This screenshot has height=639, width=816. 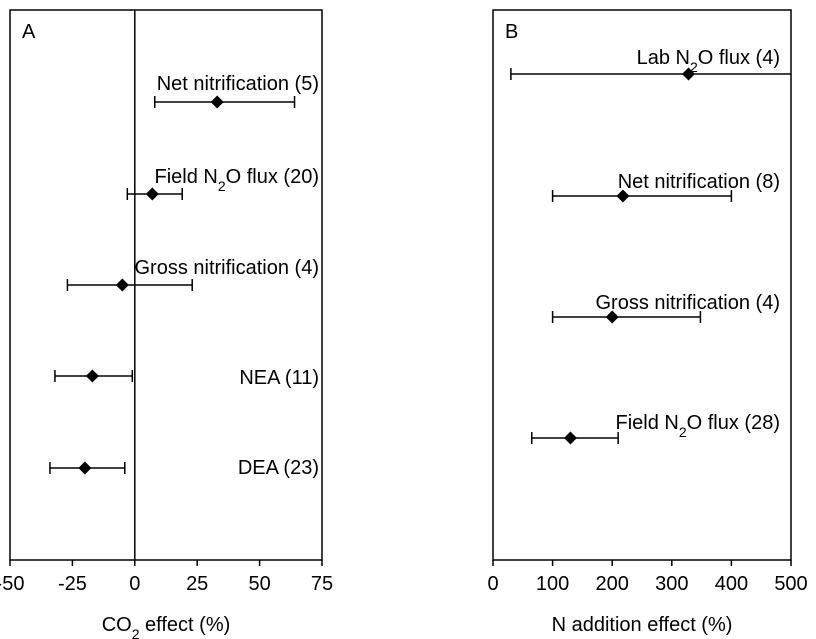 I want to click on panel-b-label: B, so click(x=511, y=32).